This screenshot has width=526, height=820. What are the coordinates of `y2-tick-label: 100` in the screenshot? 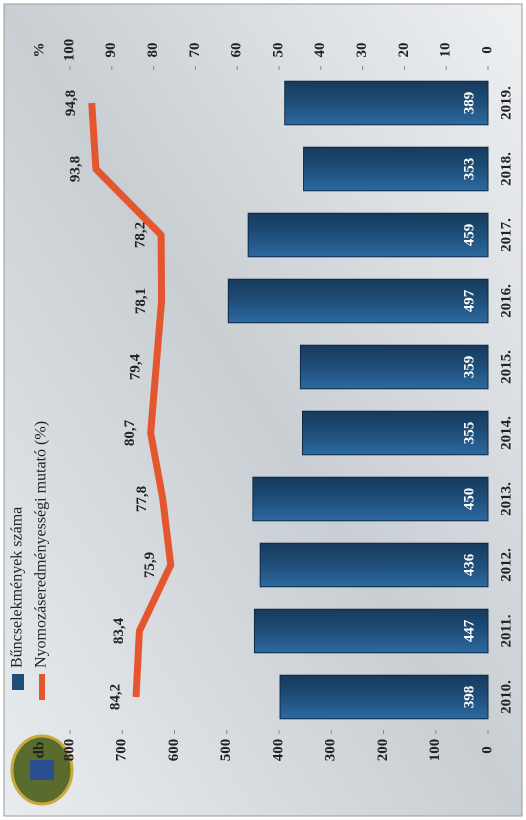 It's located at (69, 50).